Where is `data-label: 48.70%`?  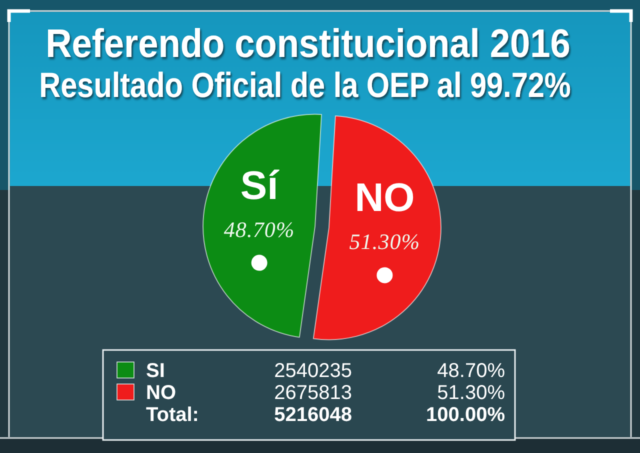
data-label: 48.70% is located at coordinates (259, 229).